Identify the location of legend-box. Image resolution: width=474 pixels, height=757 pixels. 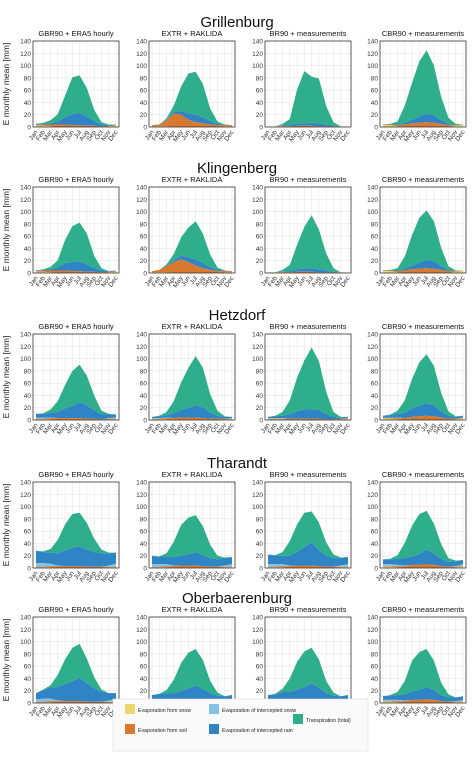
(240, 725).